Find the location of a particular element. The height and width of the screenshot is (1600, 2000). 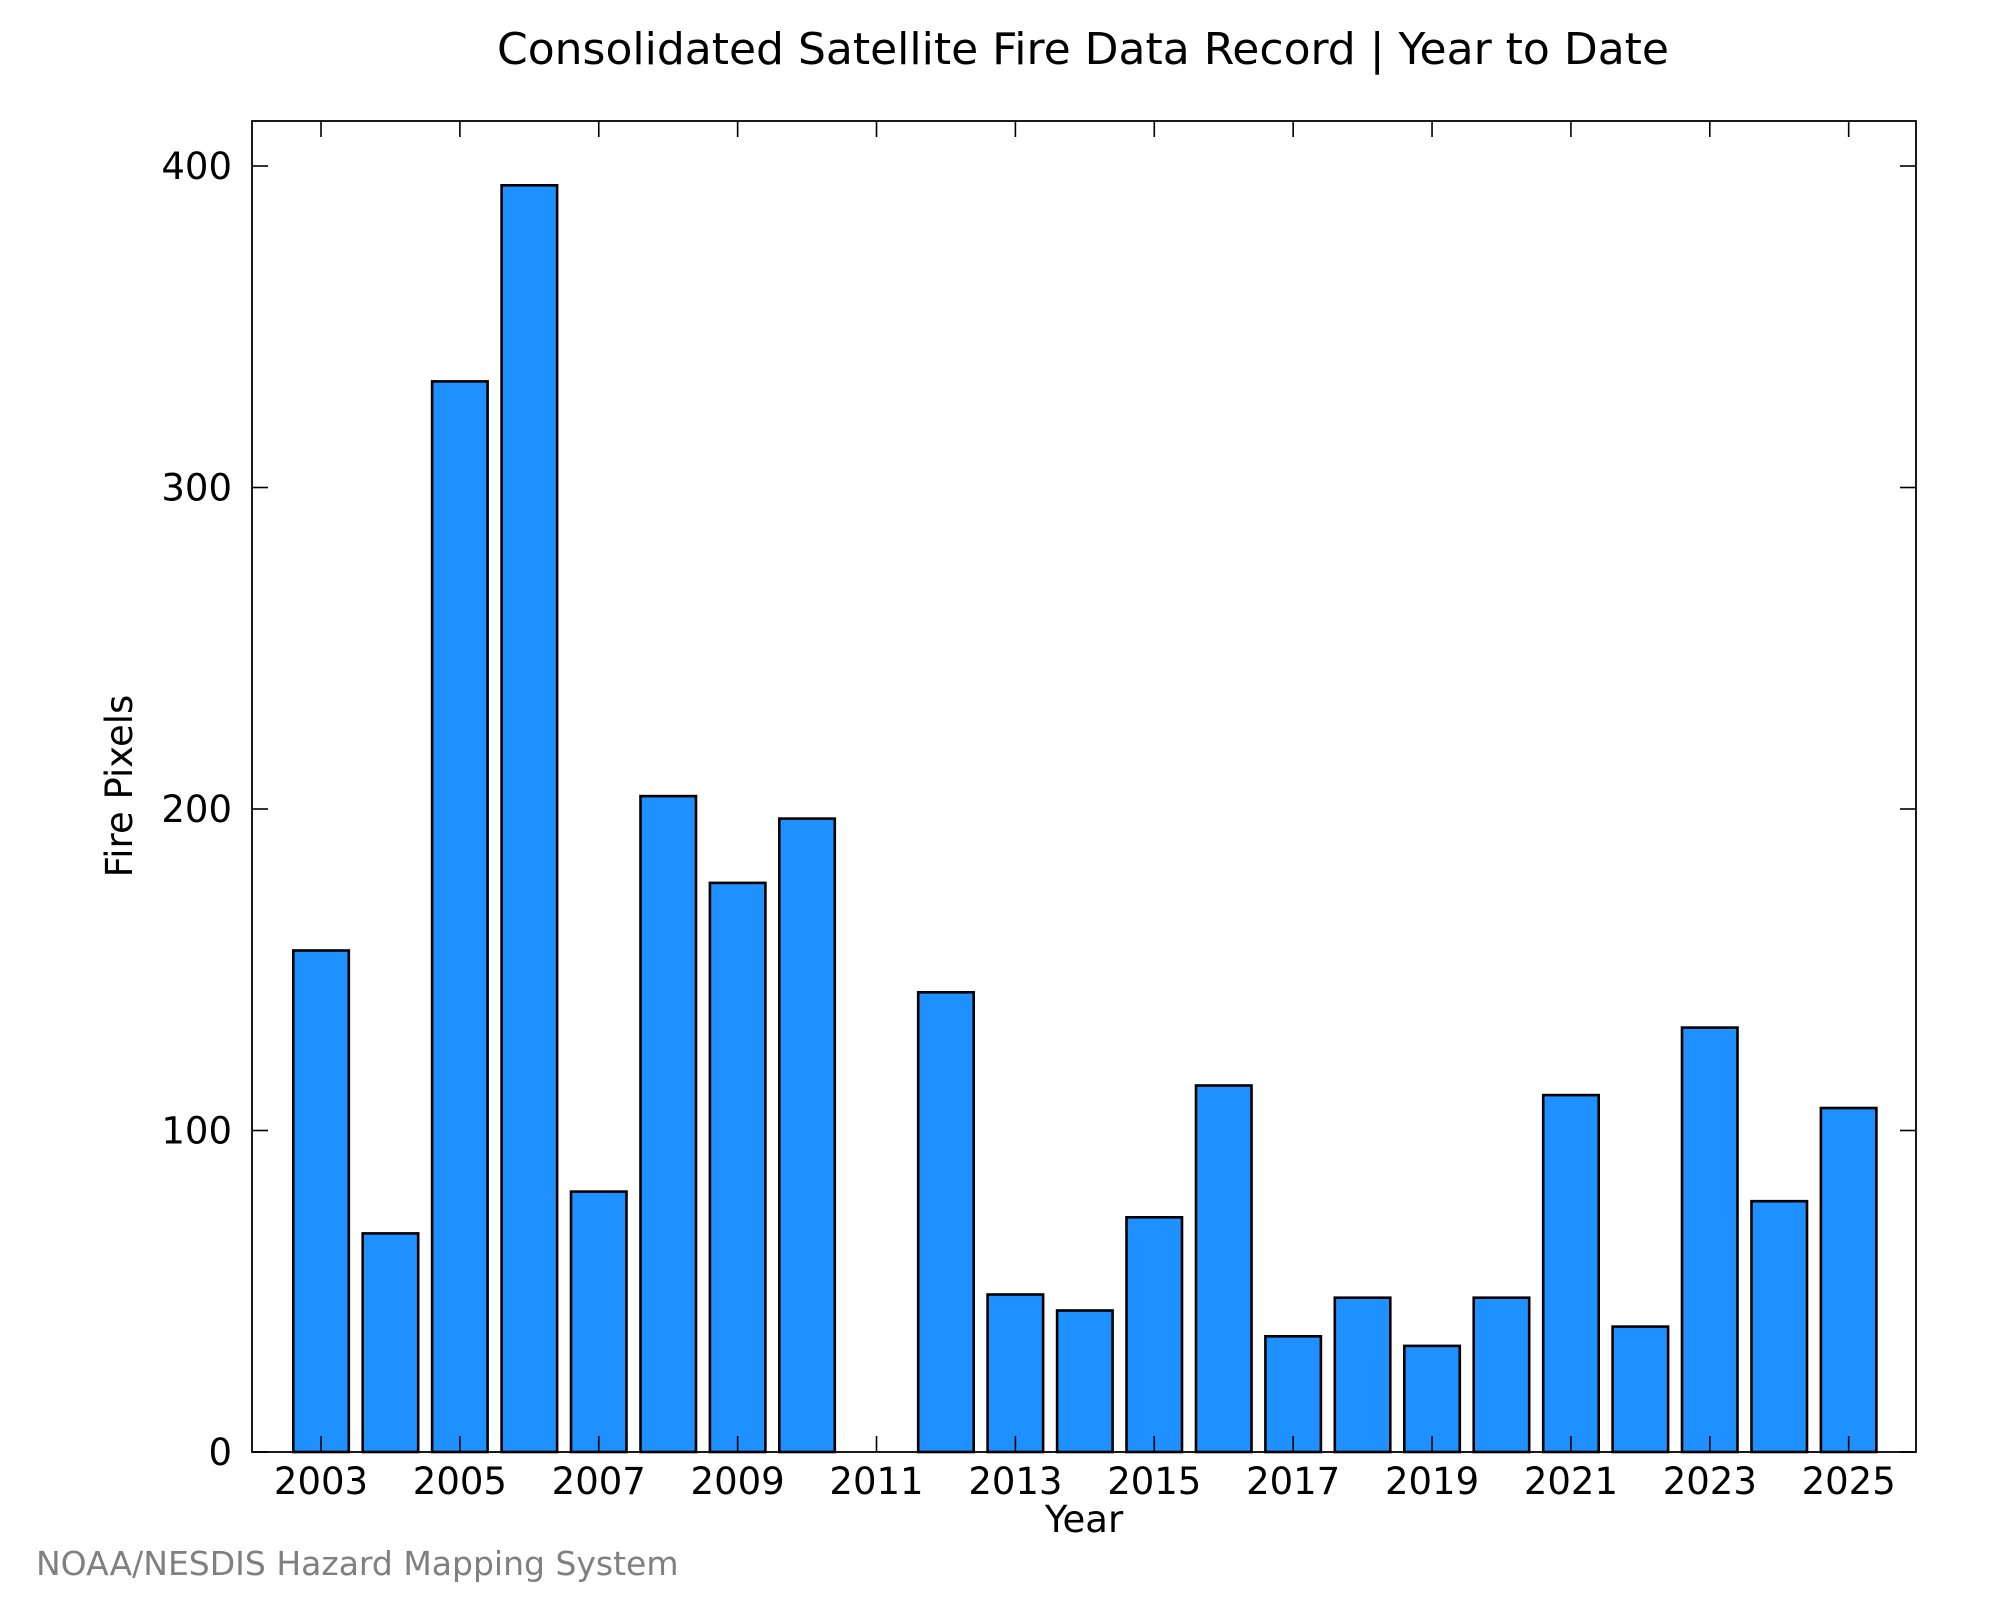

bar-2023 is located at coordinates (1709, 1240).